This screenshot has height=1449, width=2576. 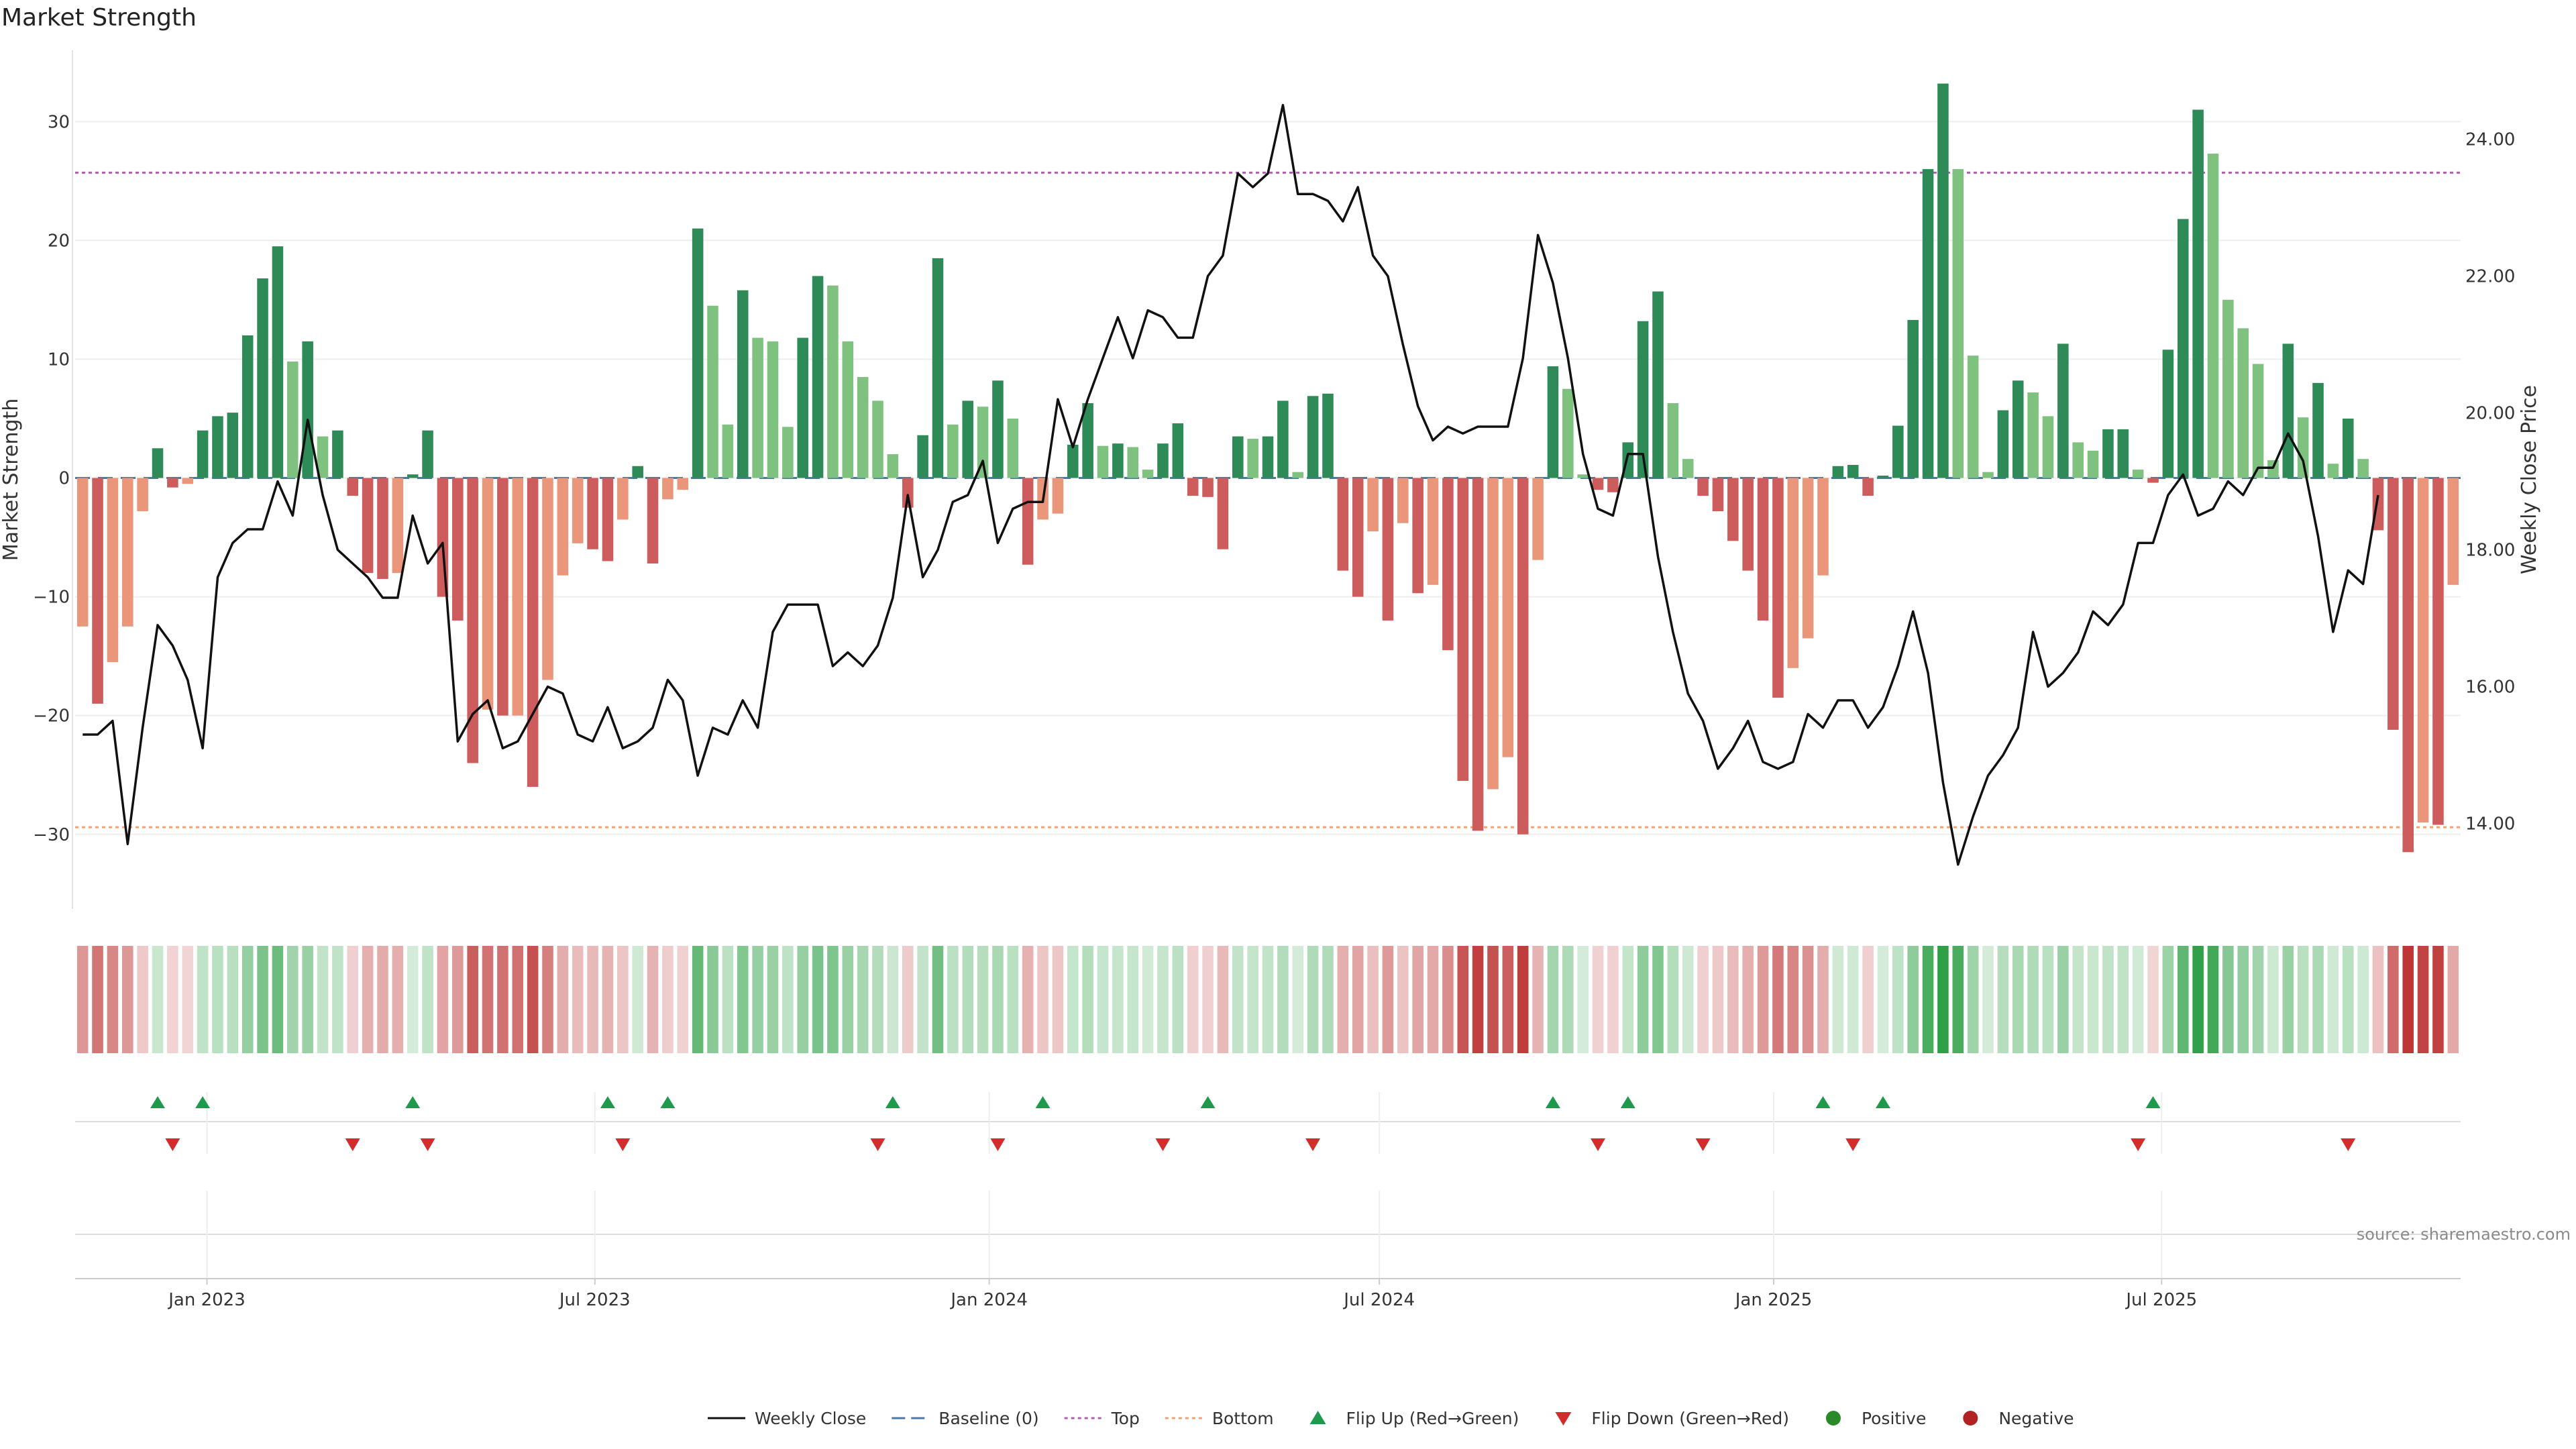 What do you see at coordinates (11, 479) in the screenshot?
I see `y-axis-label: Market Strength` at bounding box center [11, 479].